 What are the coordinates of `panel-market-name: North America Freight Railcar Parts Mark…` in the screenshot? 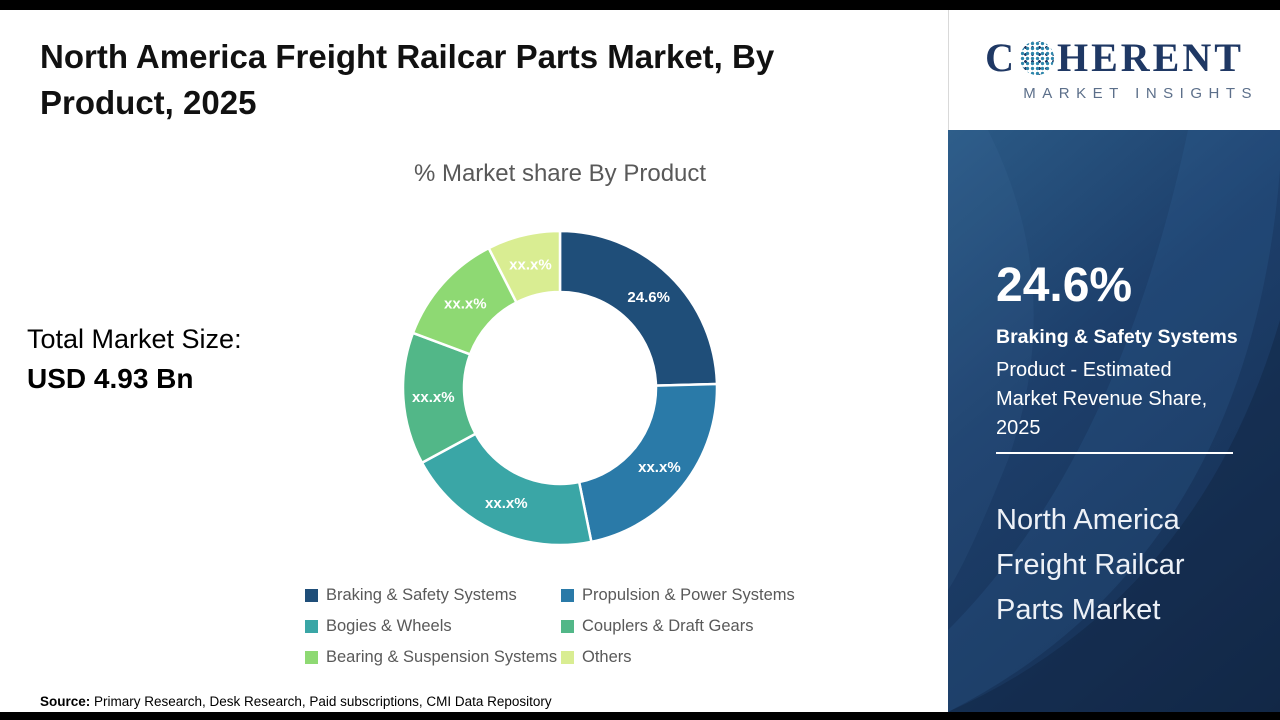 It's located at (1090, 565).